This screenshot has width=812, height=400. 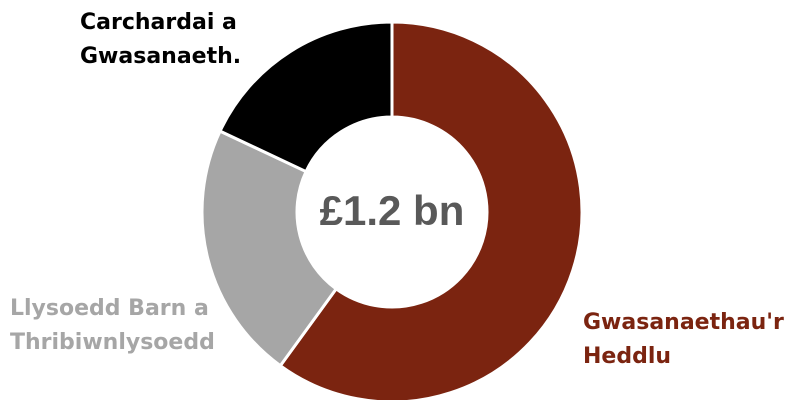 What do you see at coordinates (269, 248) in the screenshot?
I see `slice-llysoedd` at bounding box center [269, 248].